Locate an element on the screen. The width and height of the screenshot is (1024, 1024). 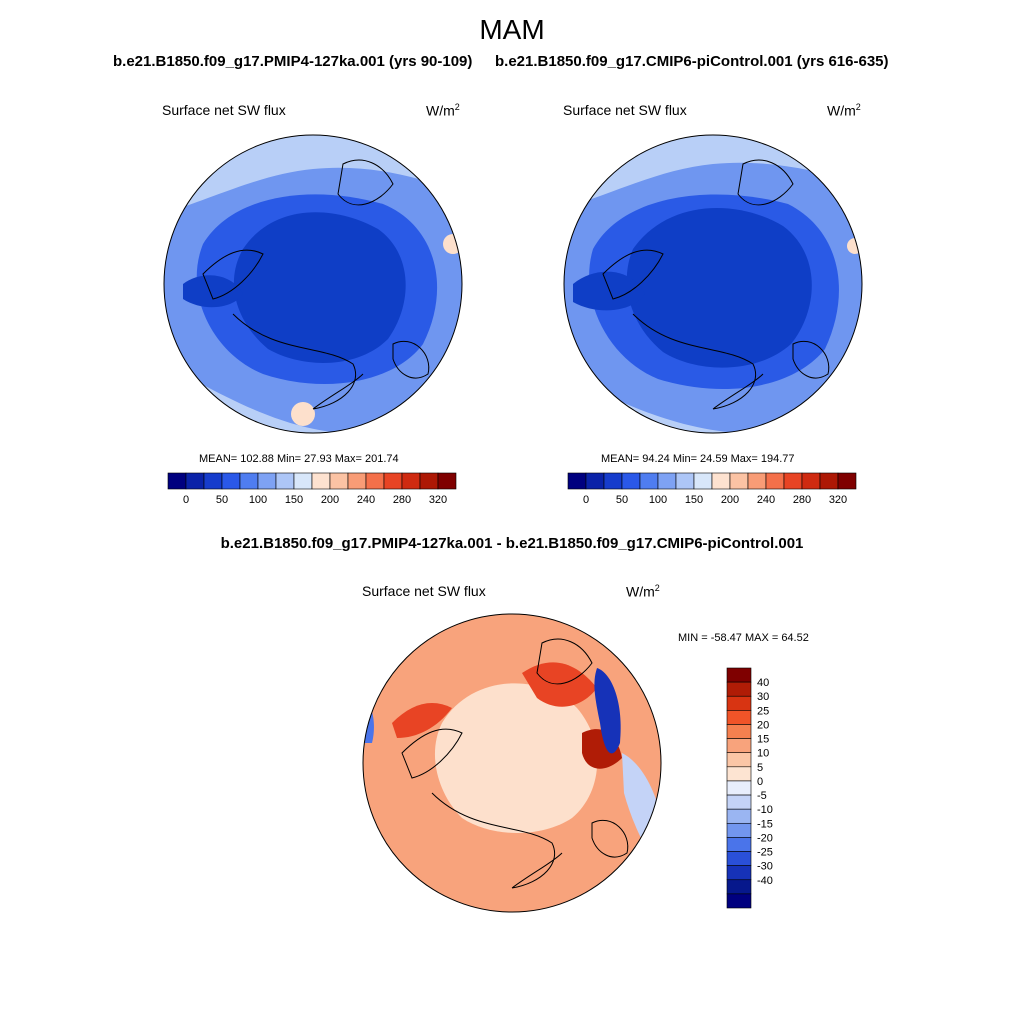
left-stats: MEAN= 102.88 Min= 27.93 Max= 201.74 is located at coordinates (299, 459).